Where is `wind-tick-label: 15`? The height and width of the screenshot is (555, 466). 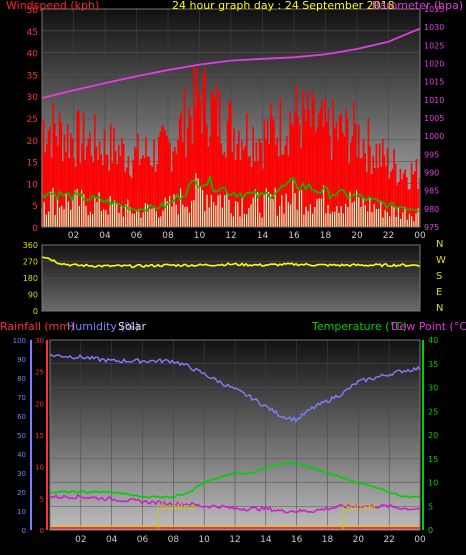
wind-tick-label: 15 is located at coordinates (32, 164).